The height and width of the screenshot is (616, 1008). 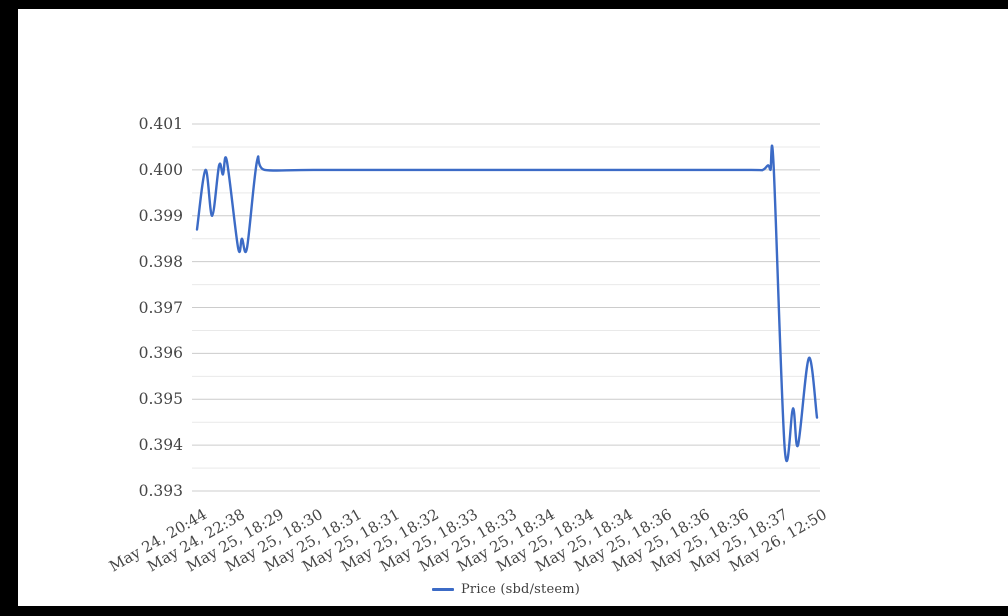 I want to click on frame-left-border, so click(x=9, y=308).